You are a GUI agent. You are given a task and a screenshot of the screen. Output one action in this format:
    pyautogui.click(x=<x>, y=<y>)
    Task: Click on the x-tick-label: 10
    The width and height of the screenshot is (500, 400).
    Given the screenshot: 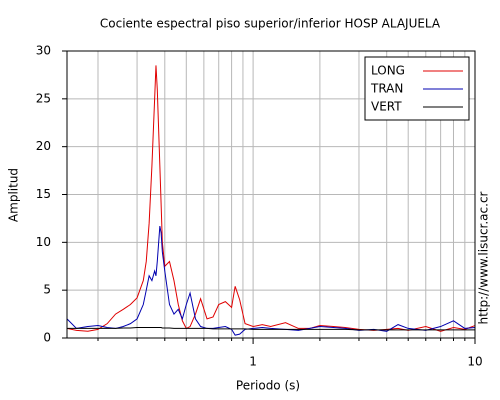 What is the action you would take?
    pyautogui.click(x=474, y=362)
    